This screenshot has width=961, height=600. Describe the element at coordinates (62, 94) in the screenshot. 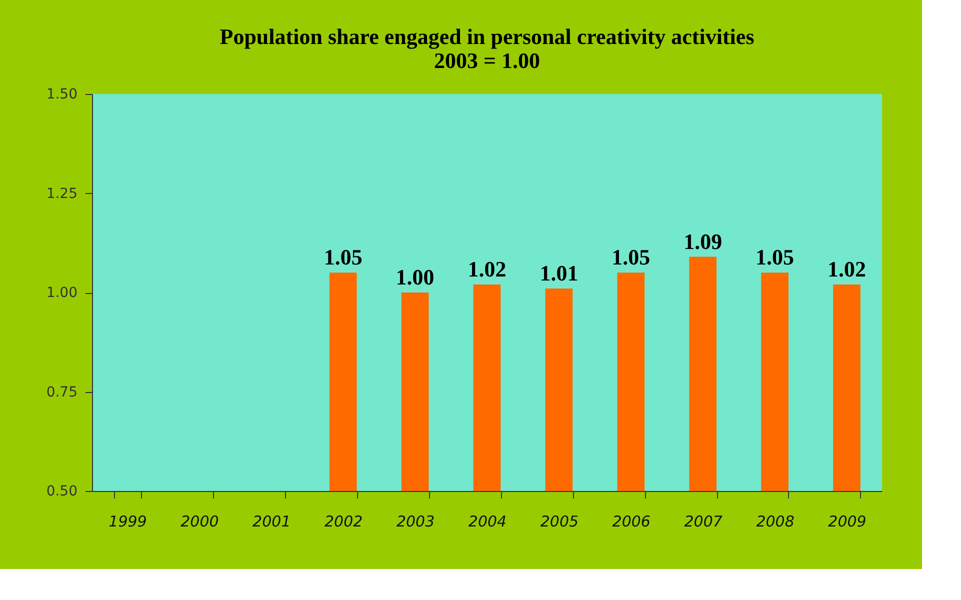

I see `y-tick-label: 1.50` at that location.